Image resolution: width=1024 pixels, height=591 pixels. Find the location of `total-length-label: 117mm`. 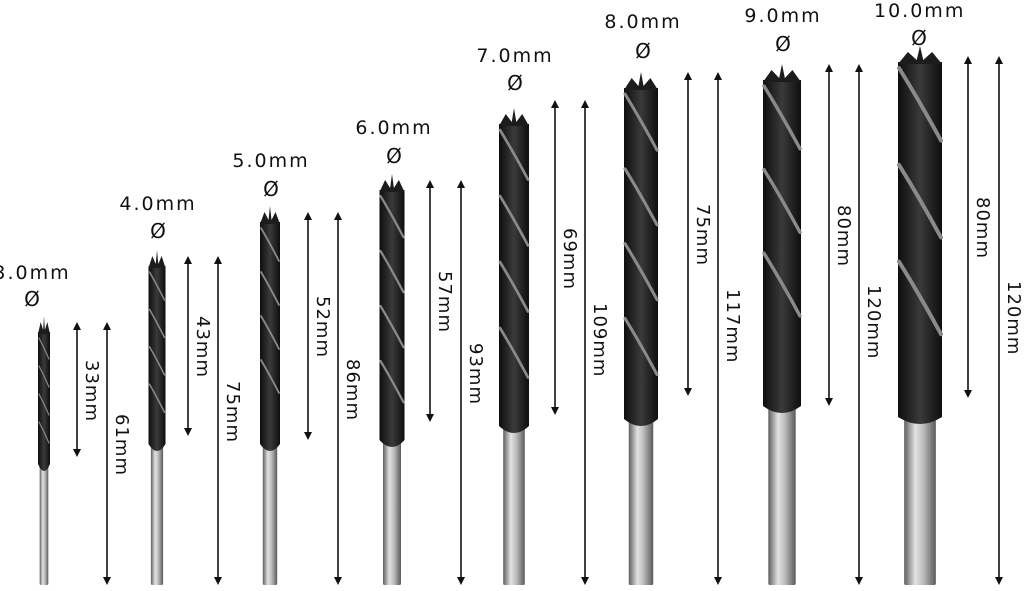

total-length-label: 117mm is located at coordinates (732, 325).